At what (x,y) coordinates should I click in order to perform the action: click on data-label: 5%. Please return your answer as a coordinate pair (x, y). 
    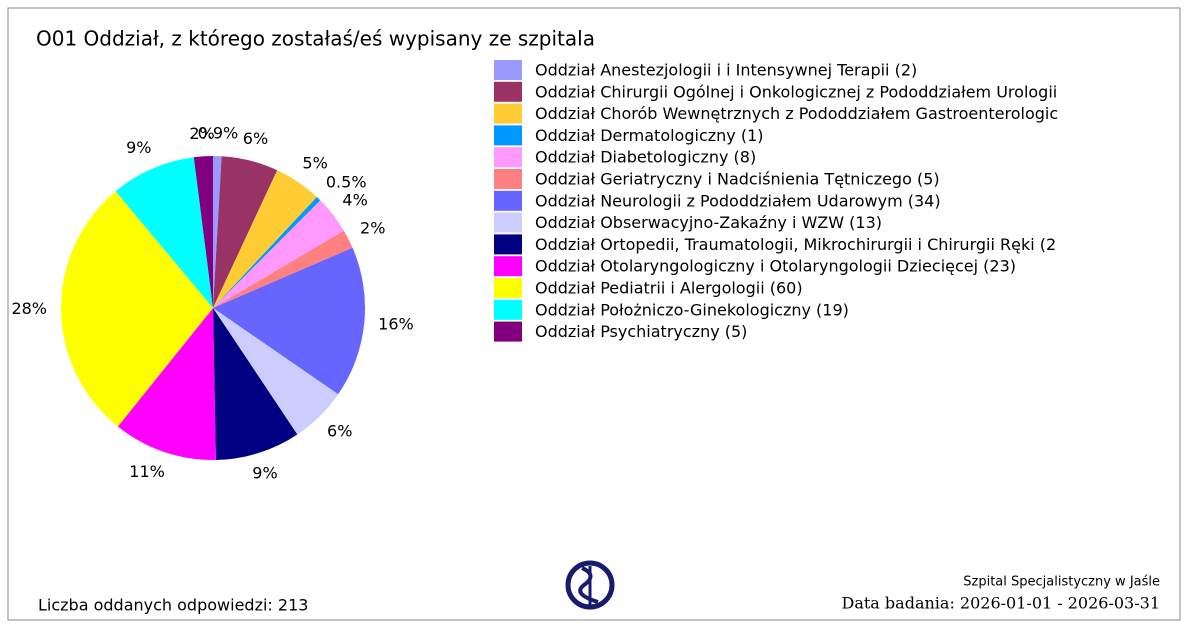
    Looking at the image, I should click on (314, 162).